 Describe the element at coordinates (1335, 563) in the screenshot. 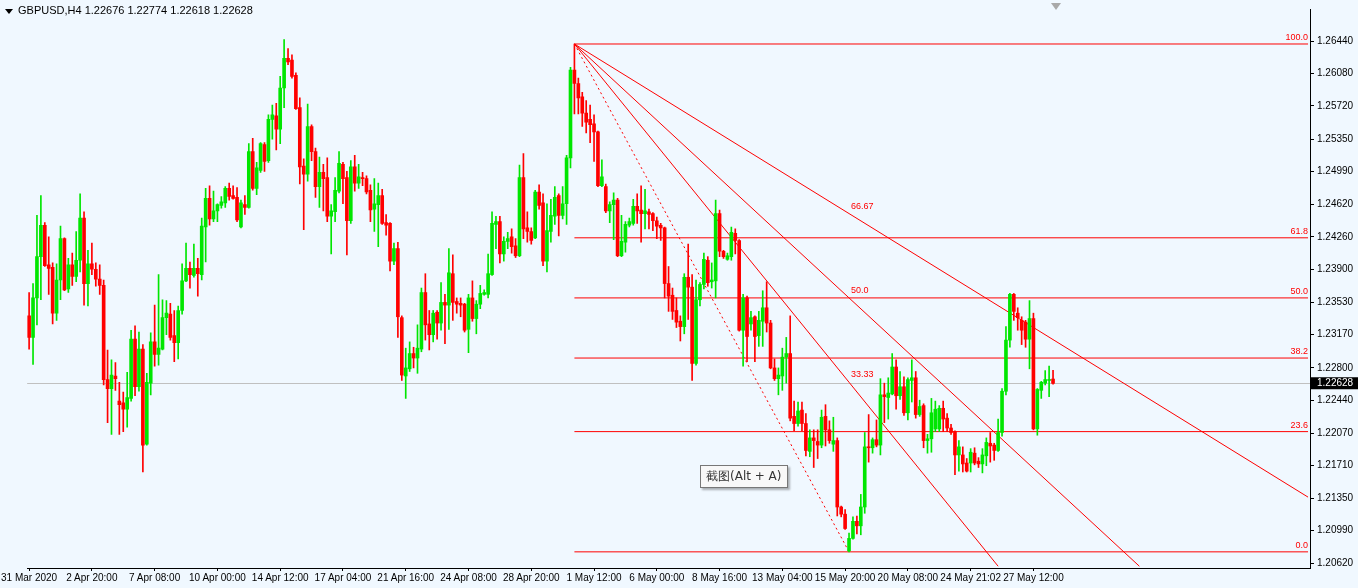

I see `y-tick-label: 1.20620` at that location.